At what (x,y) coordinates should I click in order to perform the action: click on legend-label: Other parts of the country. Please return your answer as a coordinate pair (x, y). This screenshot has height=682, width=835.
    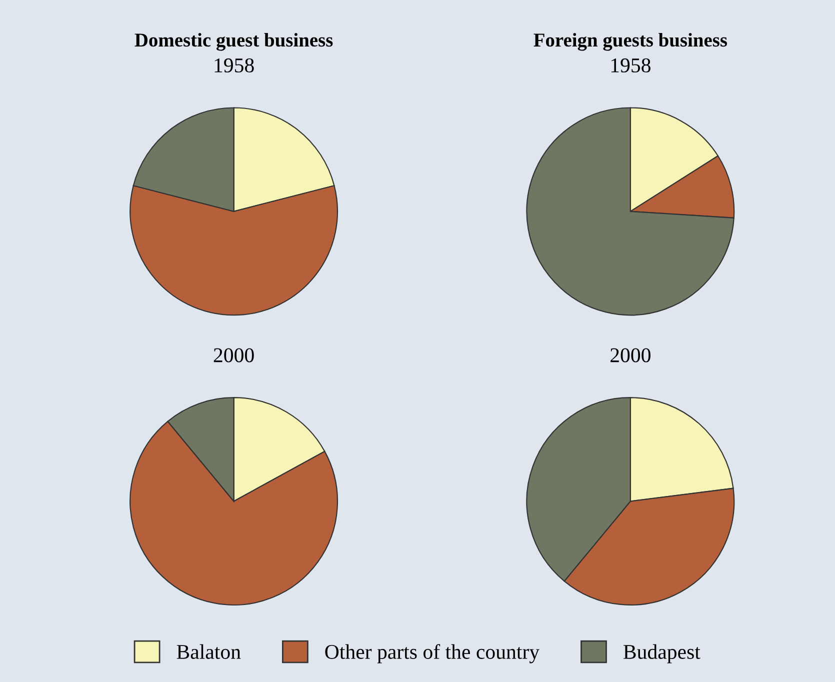
    Looking at the image, I should click on (432, 654).